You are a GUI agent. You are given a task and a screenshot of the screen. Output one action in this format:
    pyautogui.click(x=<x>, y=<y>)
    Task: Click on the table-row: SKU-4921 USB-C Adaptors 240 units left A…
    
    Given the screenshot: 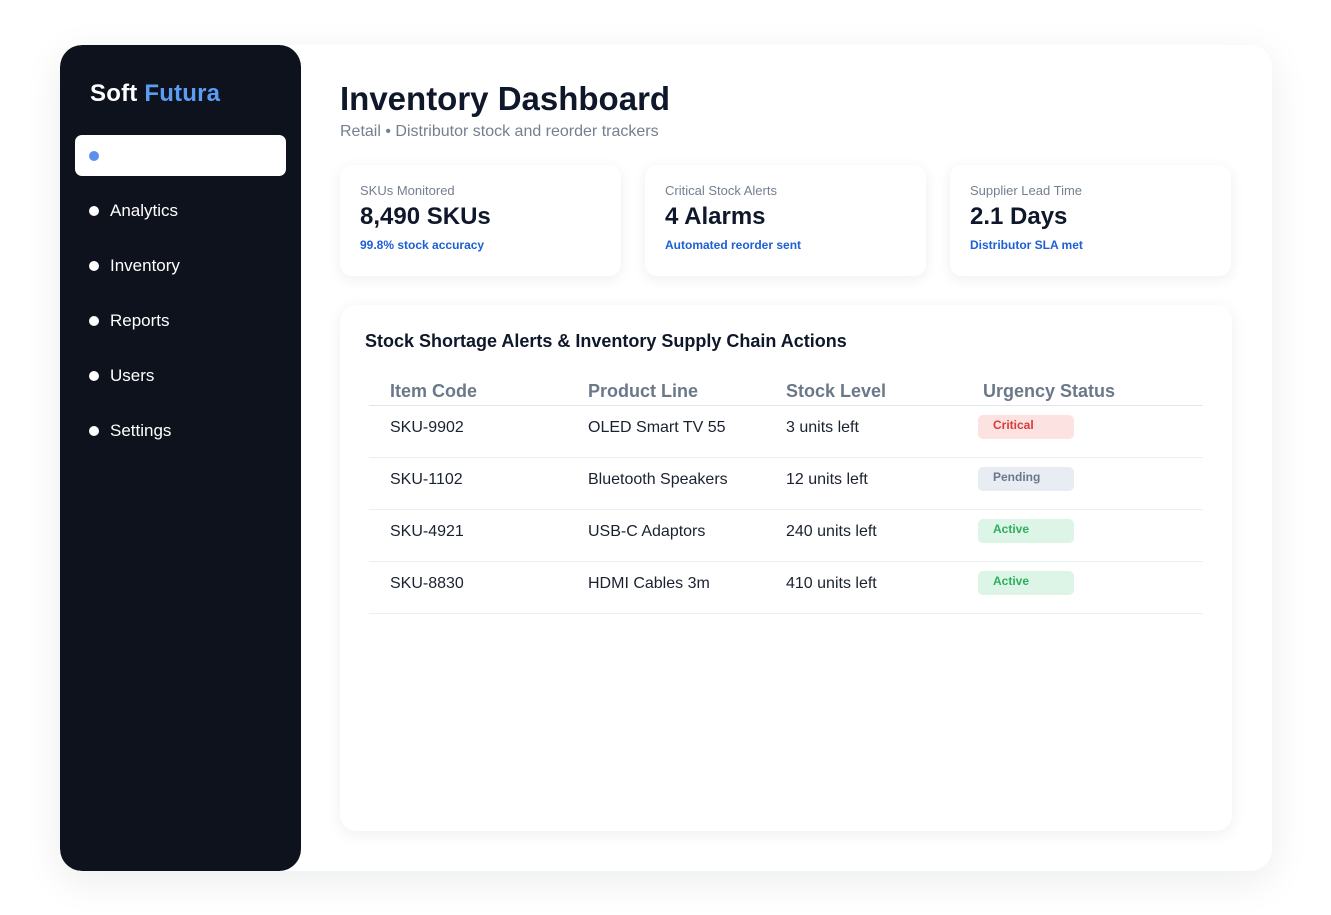 What is the action you would take?
    pyautogui.click(x=786, y=536)
    